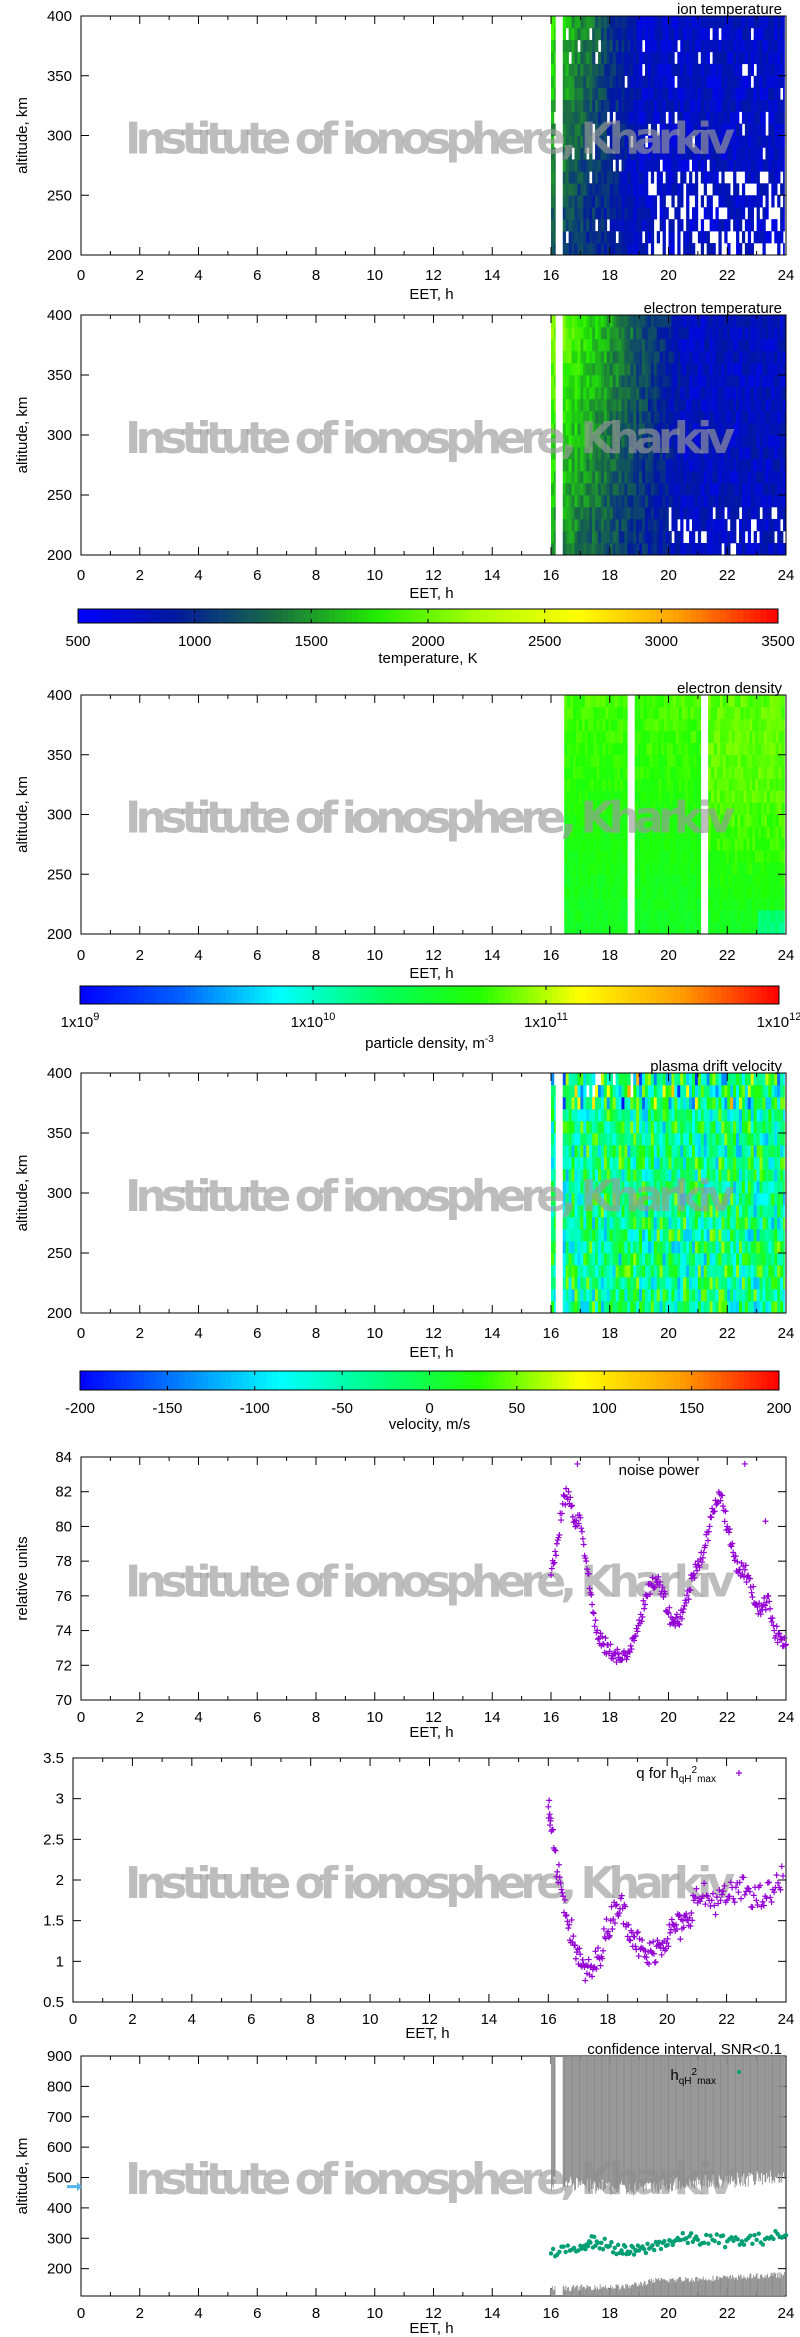  I want to click on y-tick-label: 400, so click(59, 315).